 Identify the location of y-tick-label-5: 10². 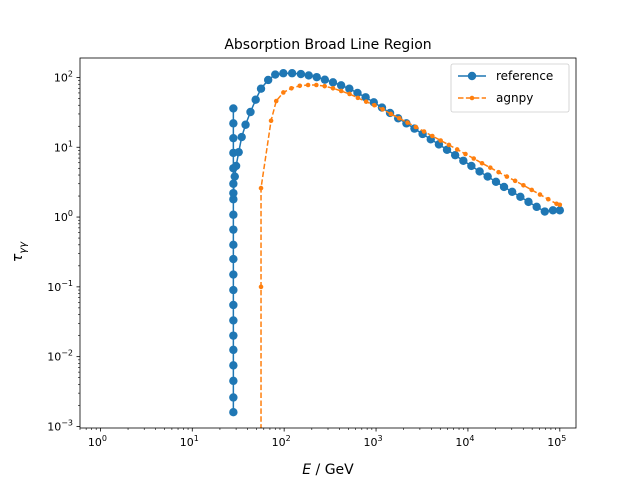
(63, 76).